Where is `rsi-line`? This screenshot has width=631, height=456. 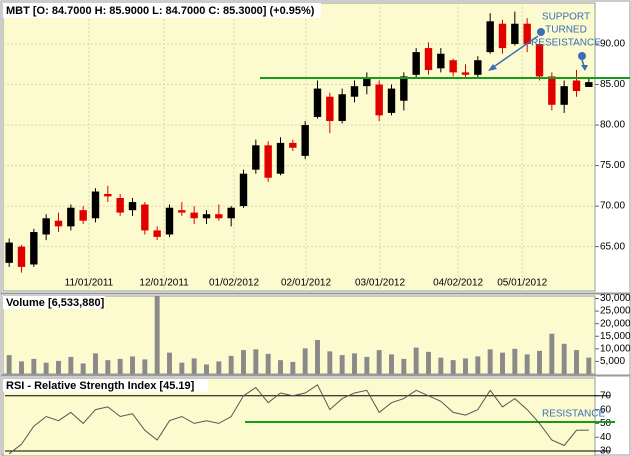
rsi-line is located at coordinates (298, 419).